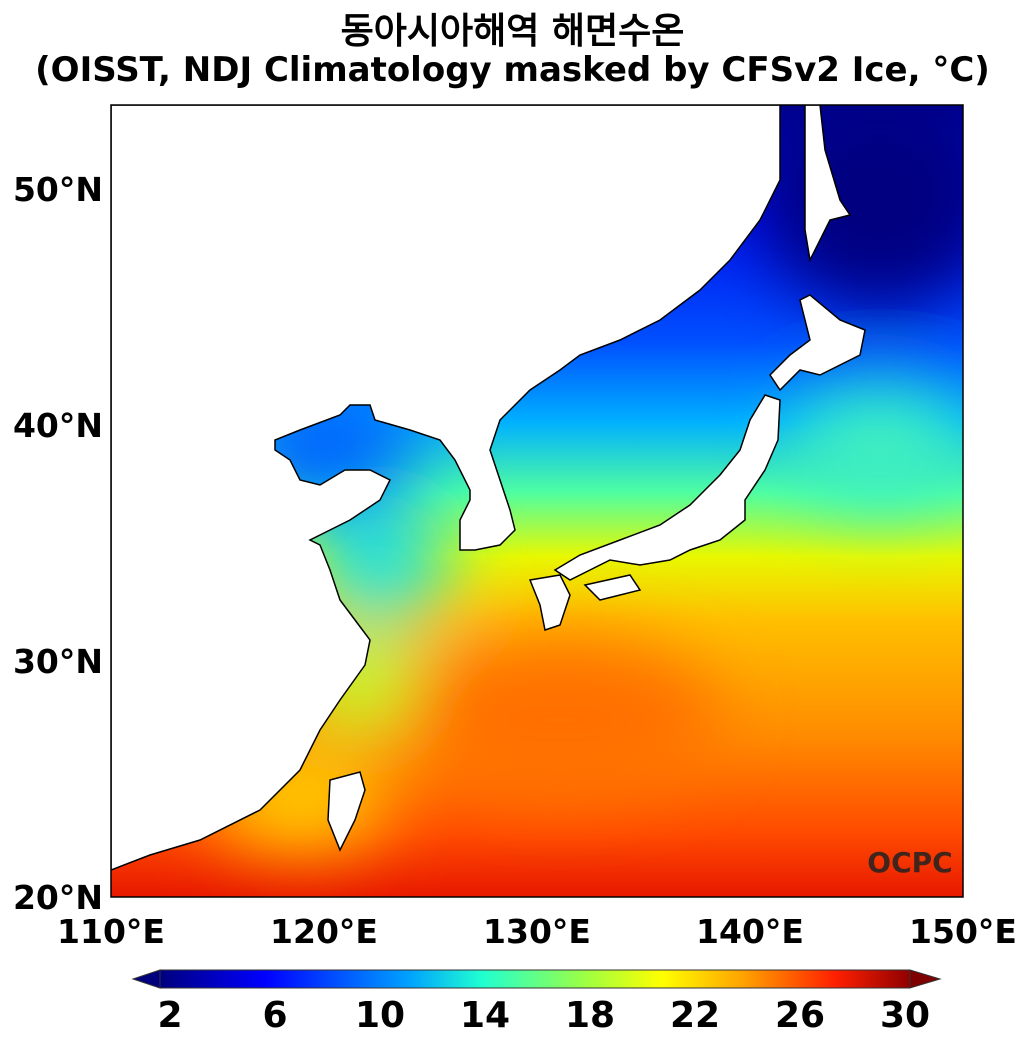 The width and height of the screenshot is (1025, 1049). What do you see at coordinates (512, 31) in the screenshot?
I see `chart-title: 동아시아해역 해면수온` at bounding box center [512, 31].